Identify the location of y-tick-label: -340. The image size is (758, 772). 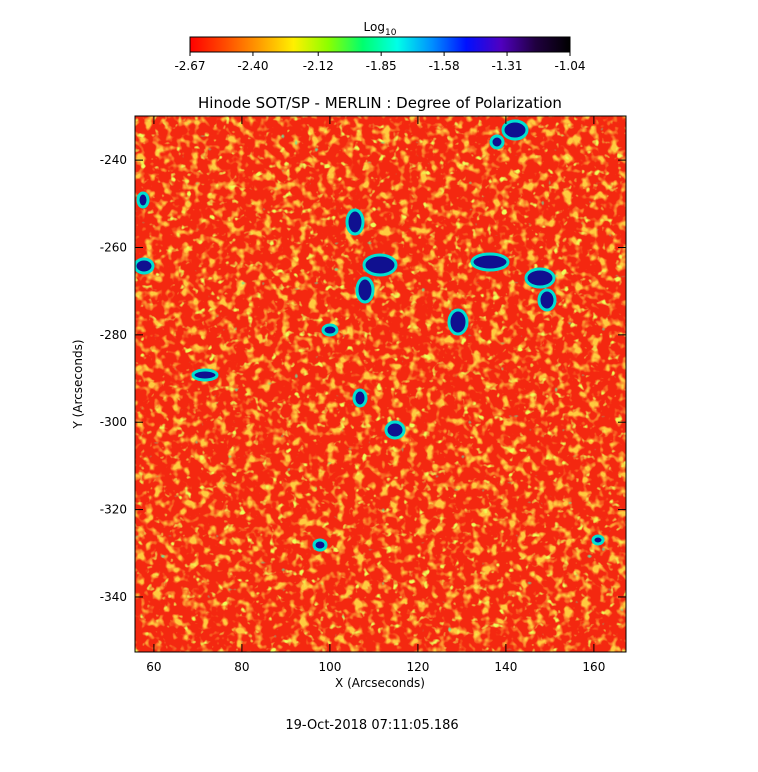
(113, 597).